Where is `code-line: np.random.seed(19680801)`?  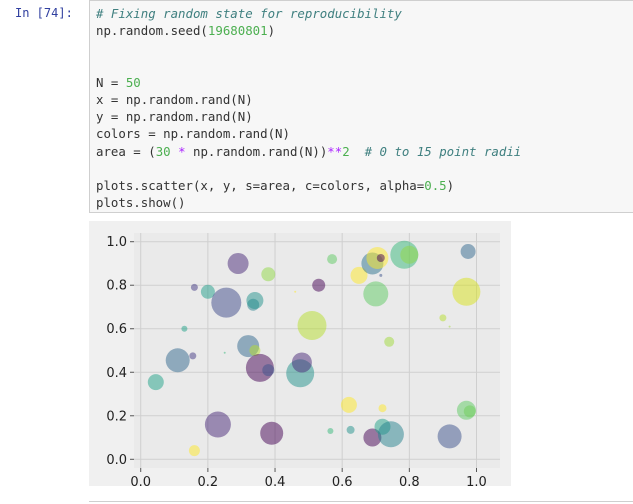 code-line: np.random.seed(19680801) is located at coordinates (185, 30).